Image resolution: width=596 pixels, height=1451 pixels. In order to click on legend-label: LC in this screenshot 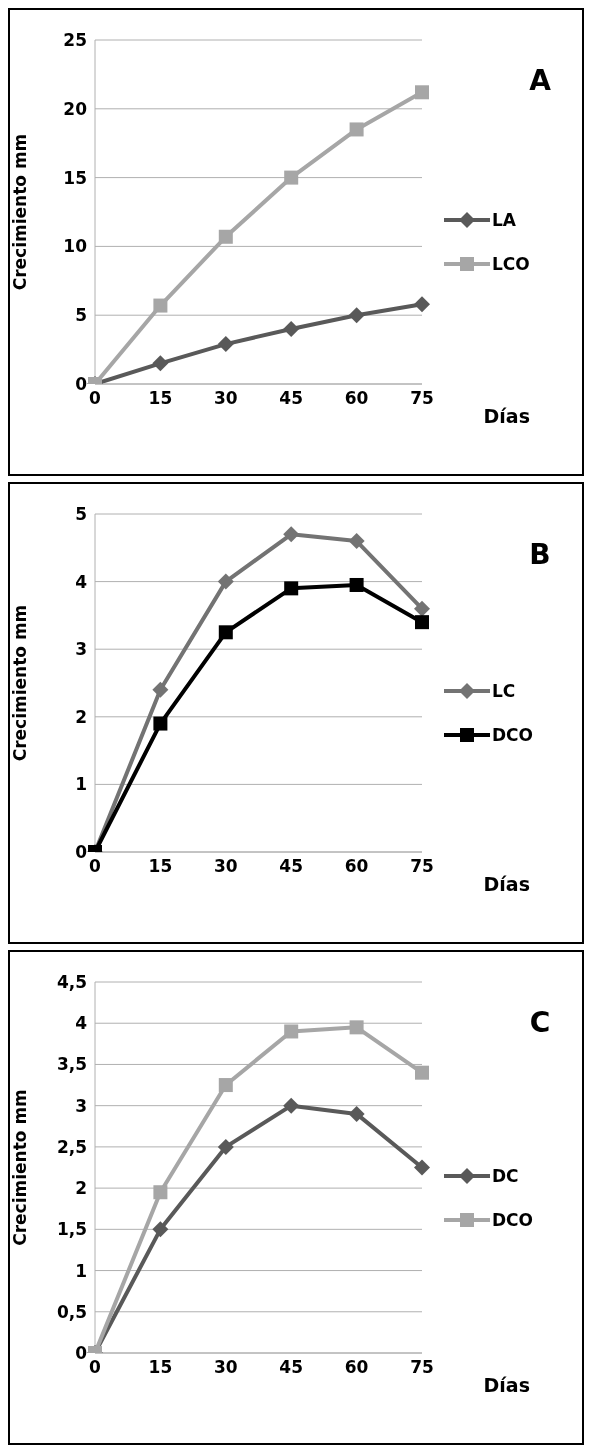, I will do `click(504, 691)`.